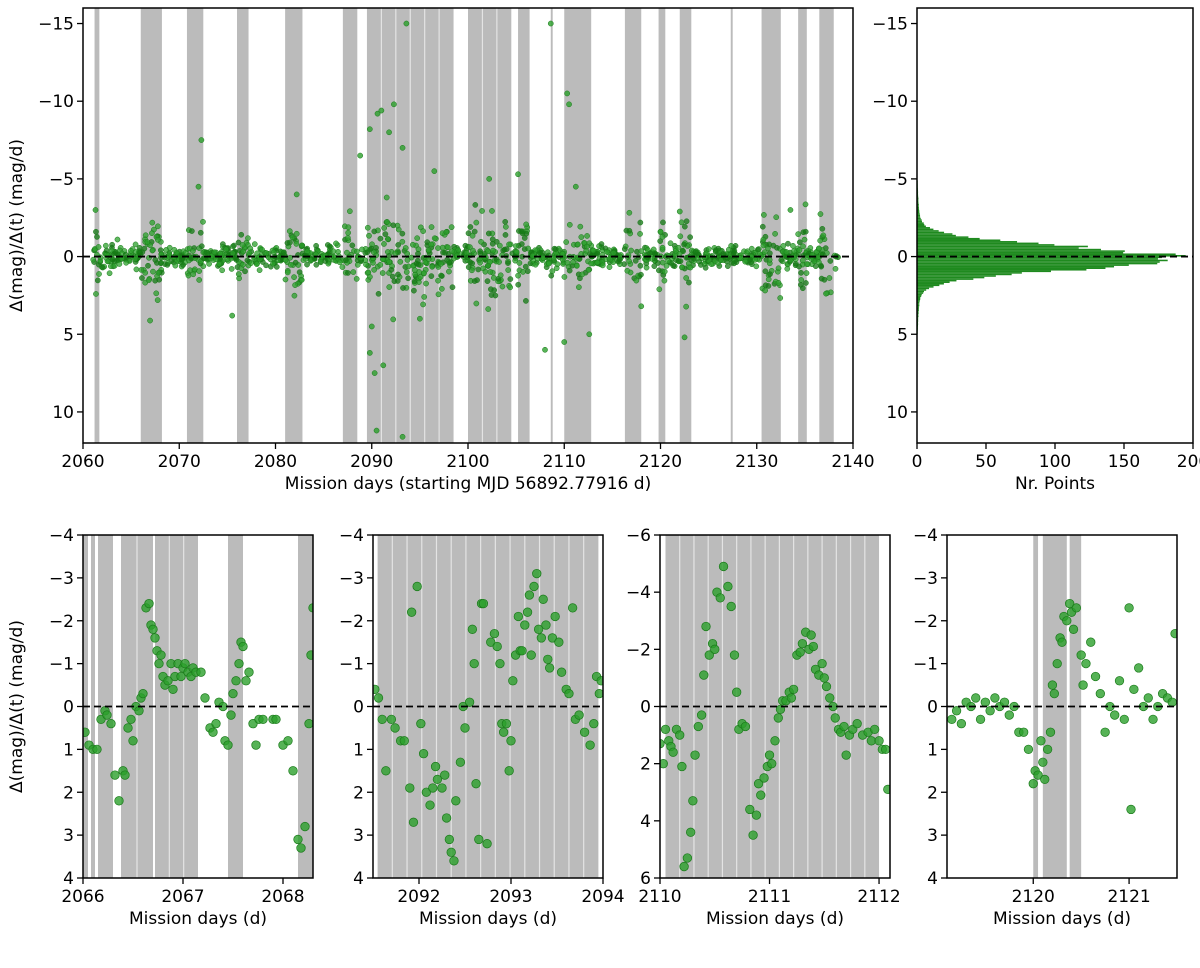 The height and width of the screenshot is (968, 1200). I want to click on zoom-4-panel: 2120 2121 −4 −3 −2 −1 0 1 2 3 4 Mission days (d), so click(1045, 727).